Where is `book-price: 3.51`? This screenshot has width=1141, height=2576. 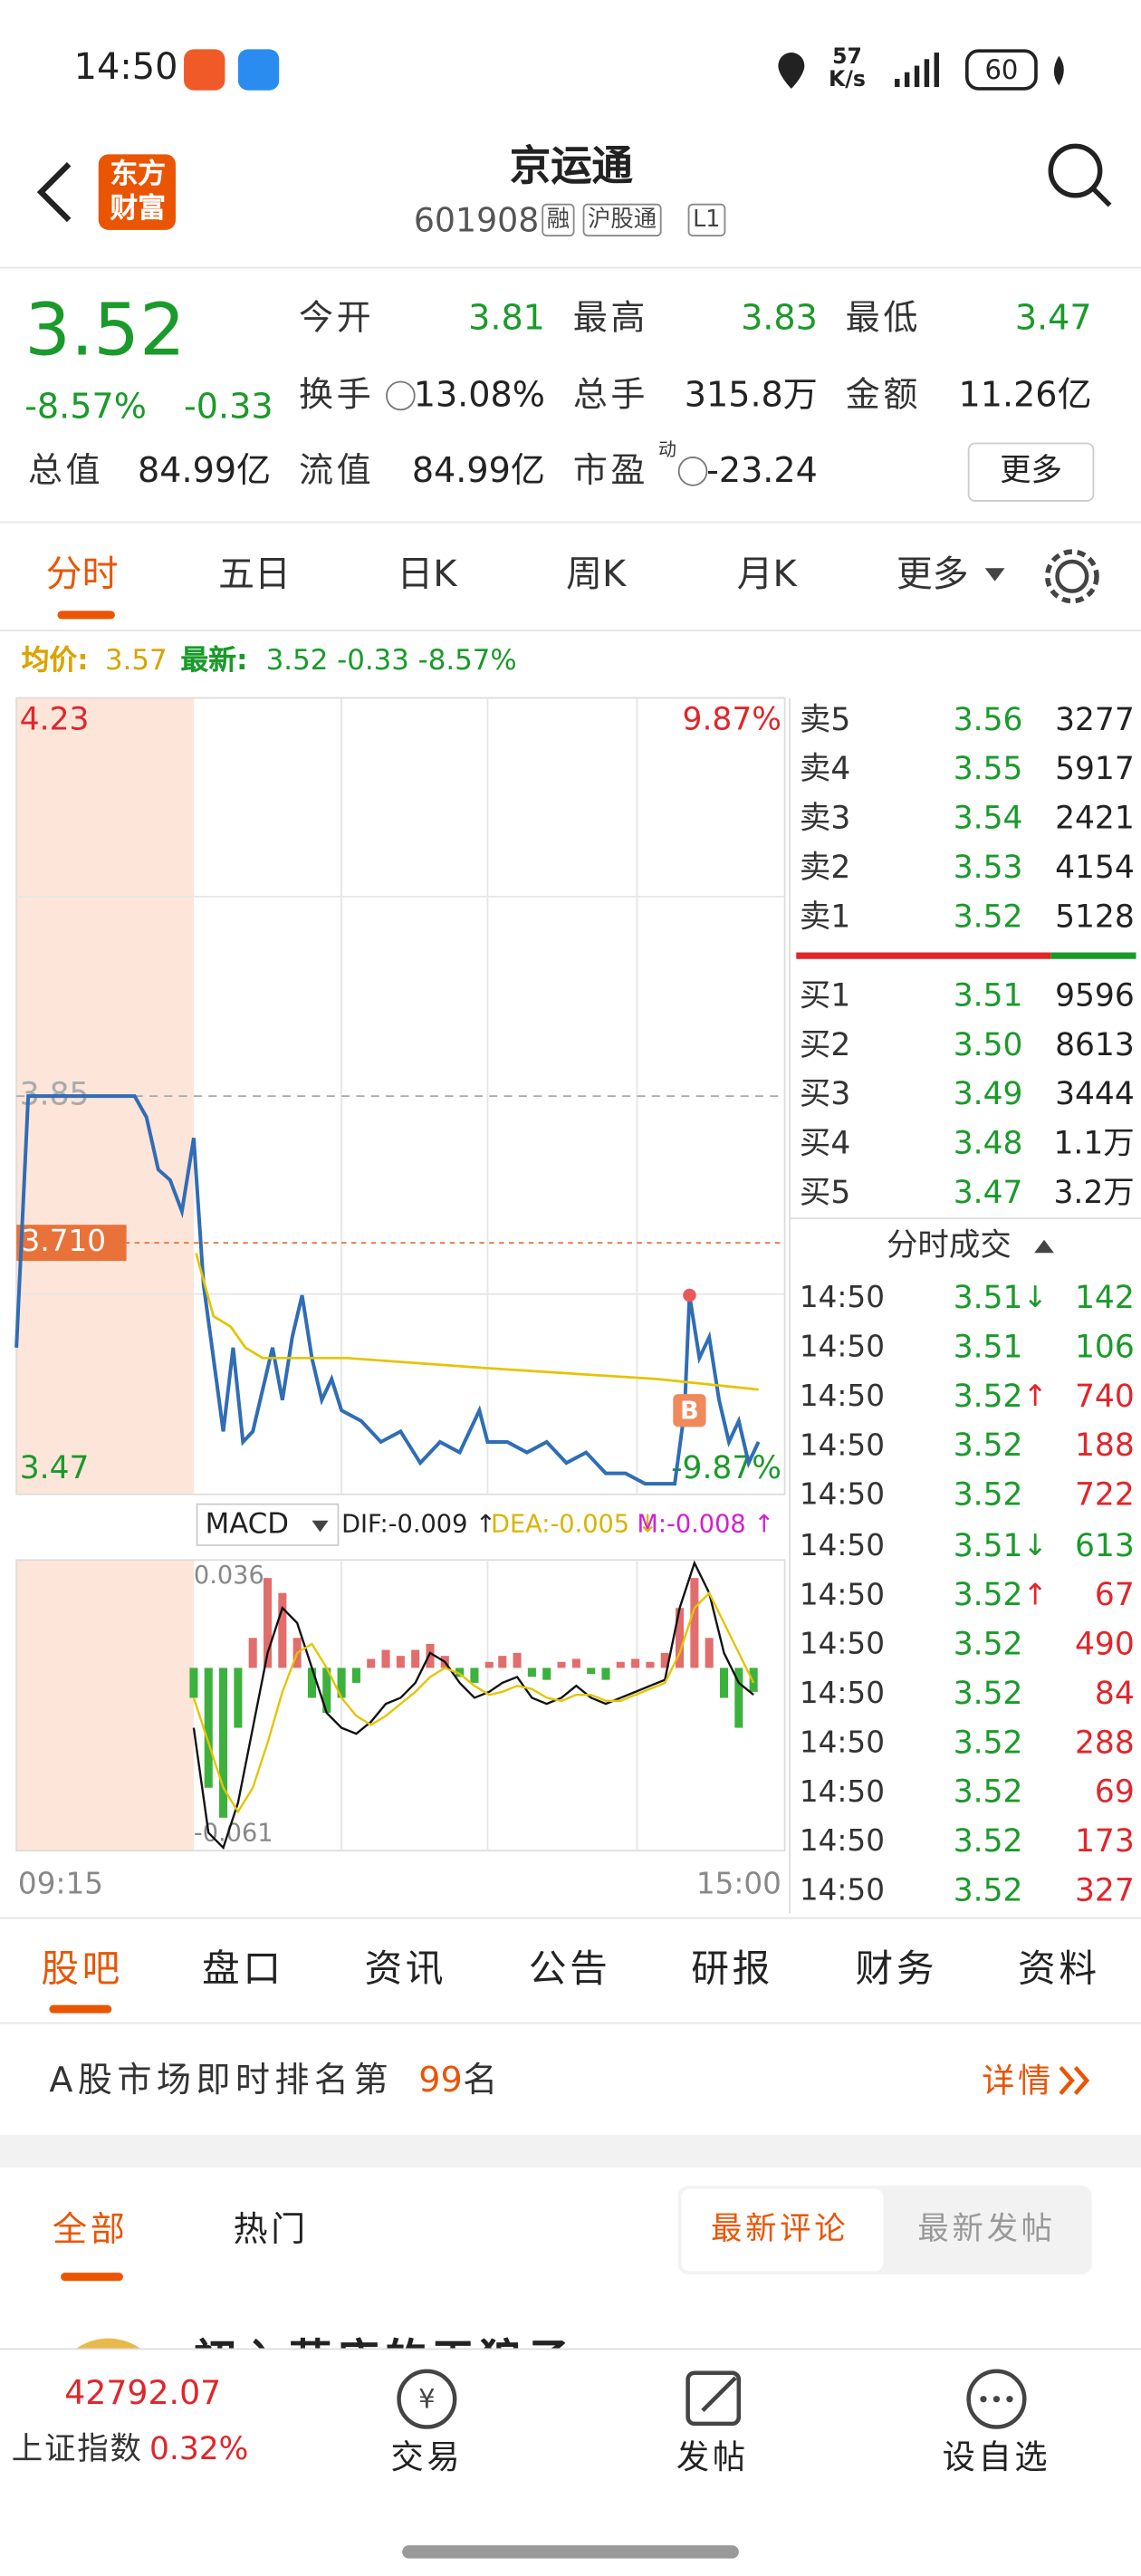
book-price: 3.51 is located at coordinates (988, 995).